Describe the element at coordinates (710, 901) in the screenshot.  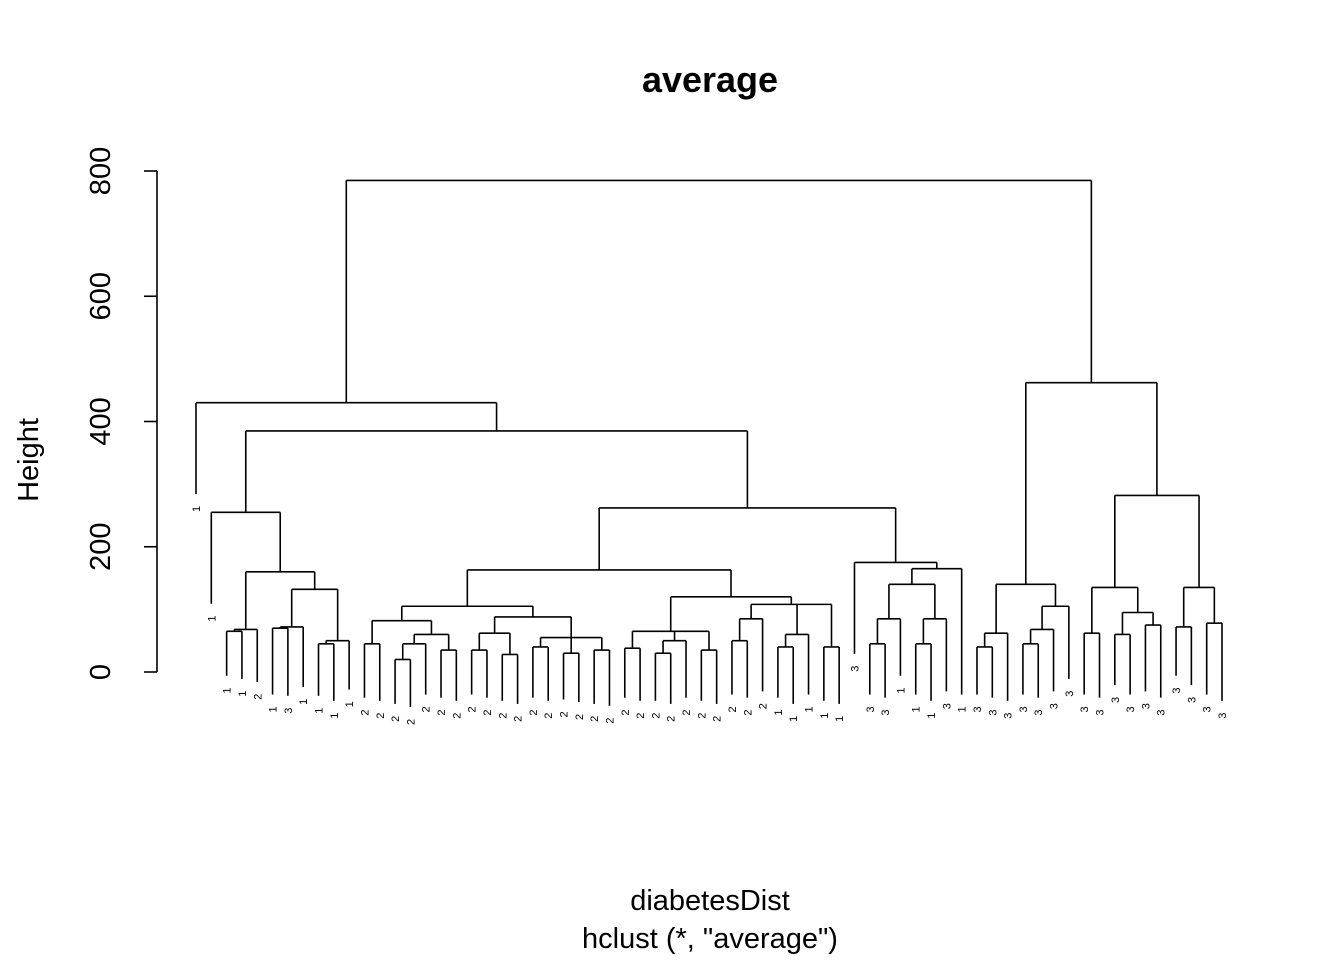
I see `x-axis-label: diabetesDist` at that location.